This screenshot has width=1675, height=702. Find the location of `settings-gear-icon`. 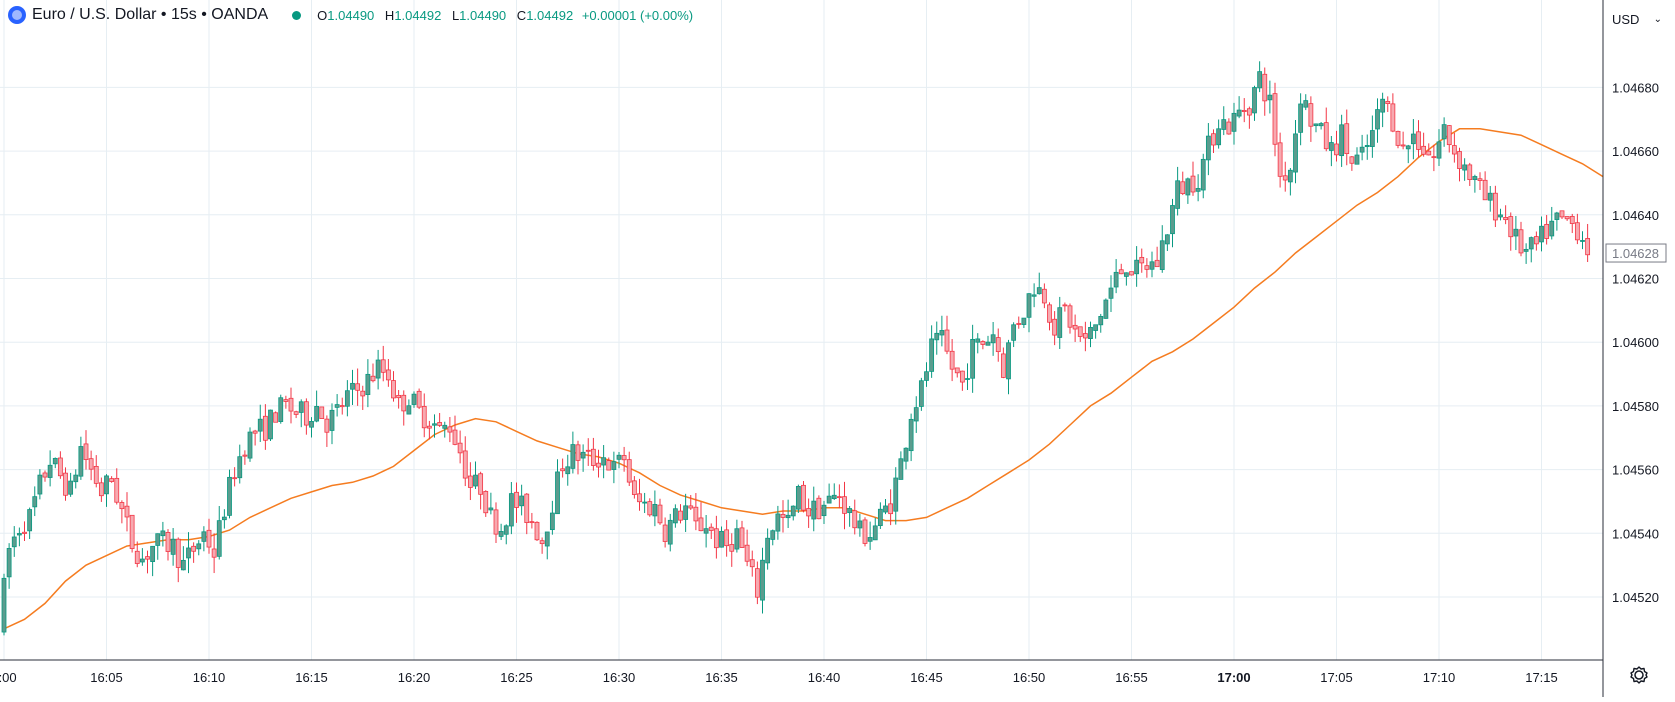

settings-gear-icon is located at coordinates (1639, 675).